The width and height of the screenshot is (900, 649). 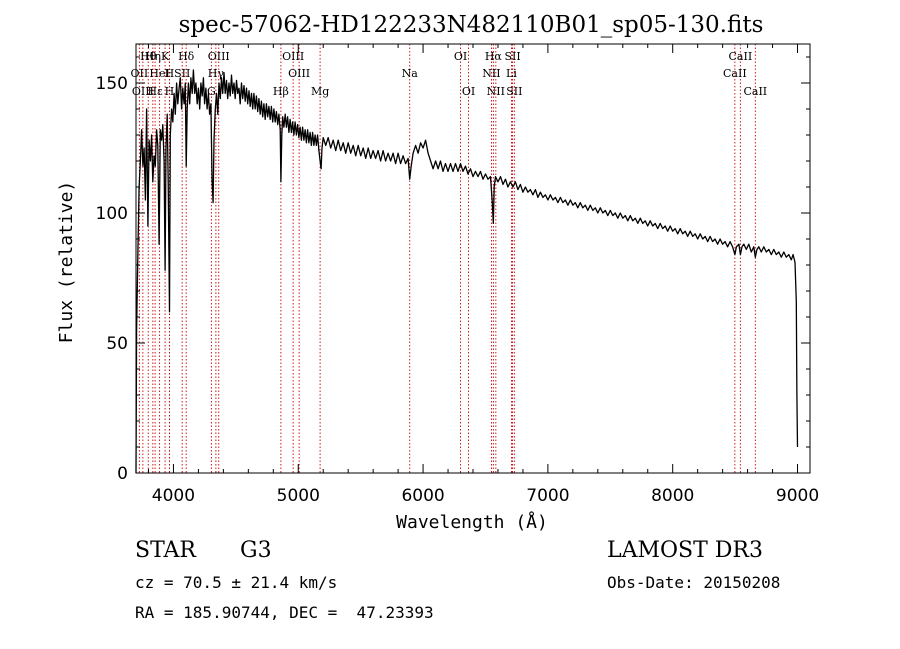 I want to click on y-tick-label-0: 0, so click(x=122, y=474).